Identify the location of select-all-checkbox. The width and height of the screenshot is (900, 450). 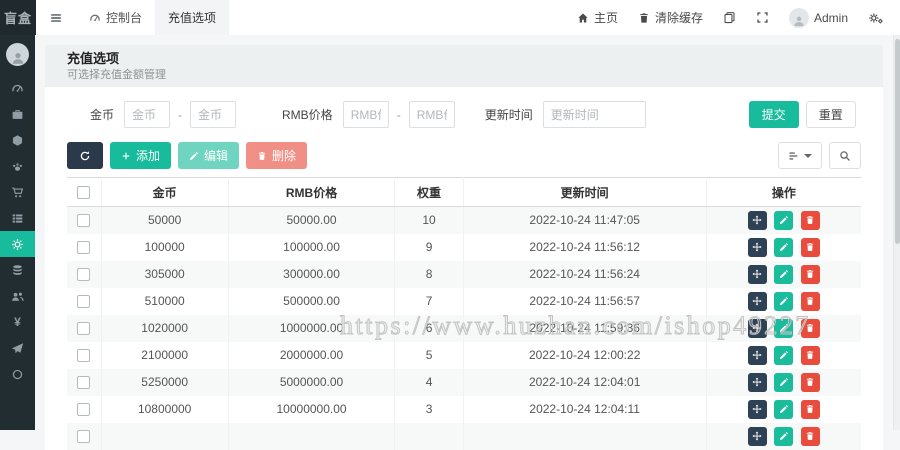
(84, 193).